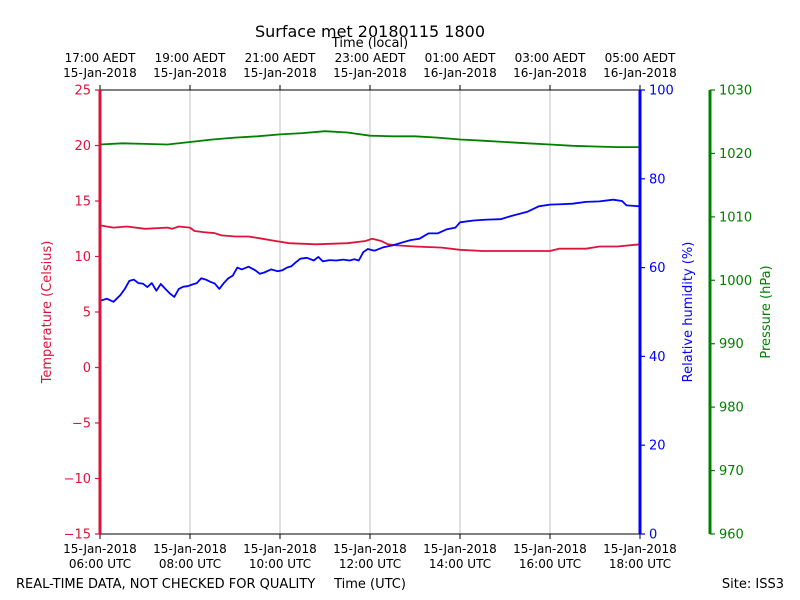 This screenshot has width=800, height=600. I want to click on temperature-tick-label: 0, so click(87, 368).